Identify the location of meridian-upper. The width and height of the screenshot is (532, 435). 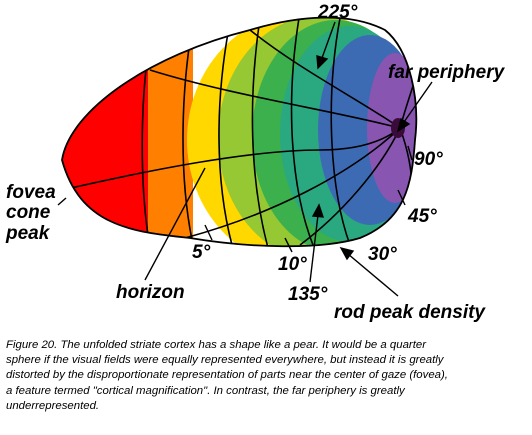
(275, 99).